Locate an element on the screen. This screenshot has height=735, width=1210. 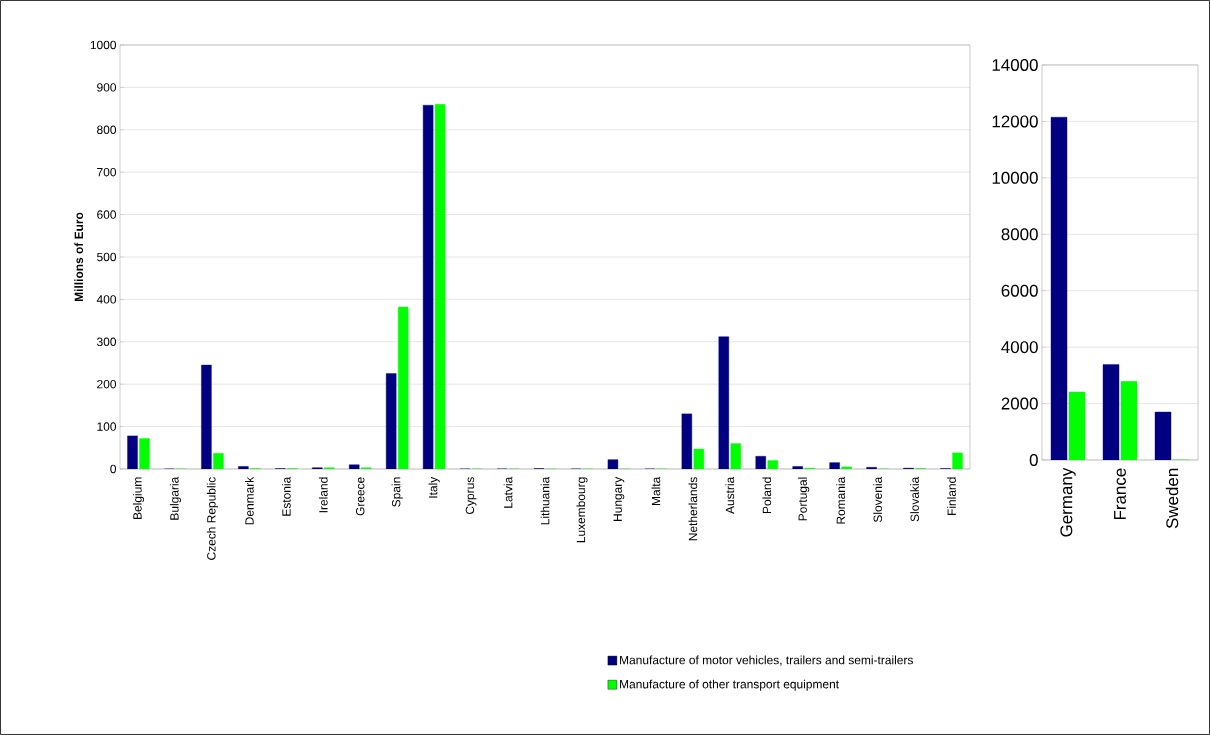
y-axis-title: Millions of Euro is located at coordinates (79, 257).